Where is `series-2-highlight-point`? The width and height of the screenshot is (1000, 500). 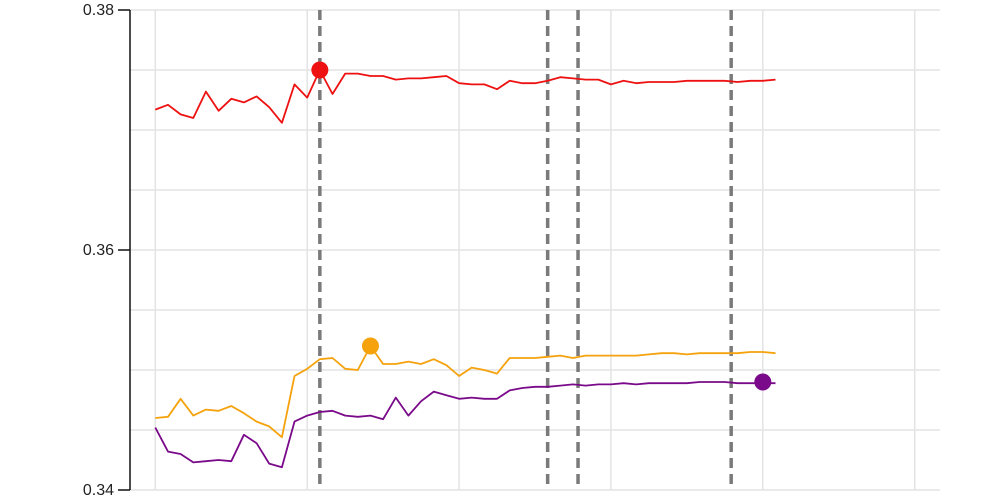 series-2-highlight-point is located at coordinates (370, 346).